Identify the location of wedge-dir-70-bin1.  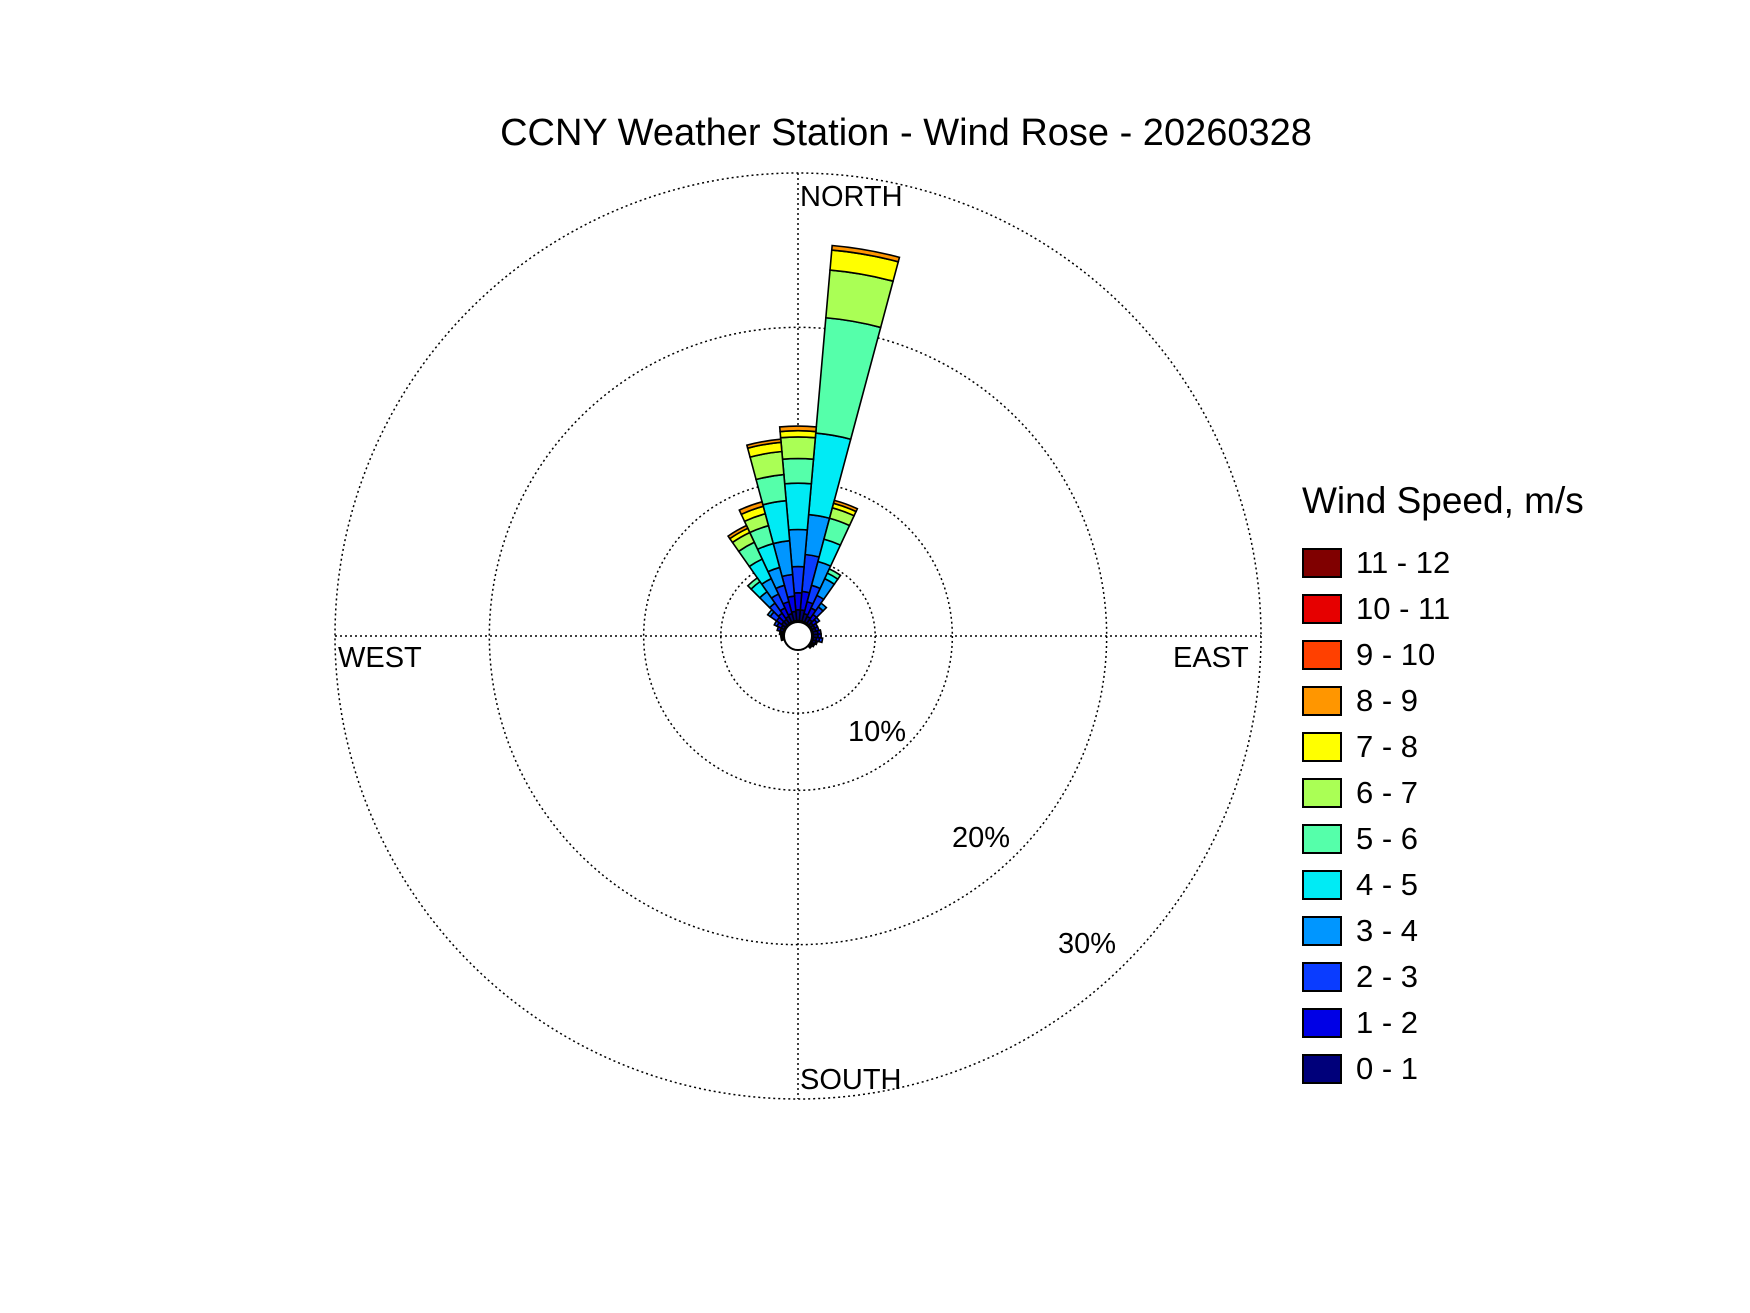
(779, 629).